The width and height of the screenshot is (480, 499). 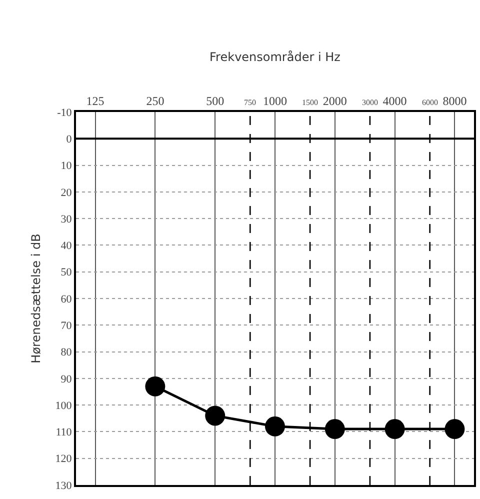 I want to click on y-axis-title: Hørenedsættelse i dB, so click(x=36, y=299).